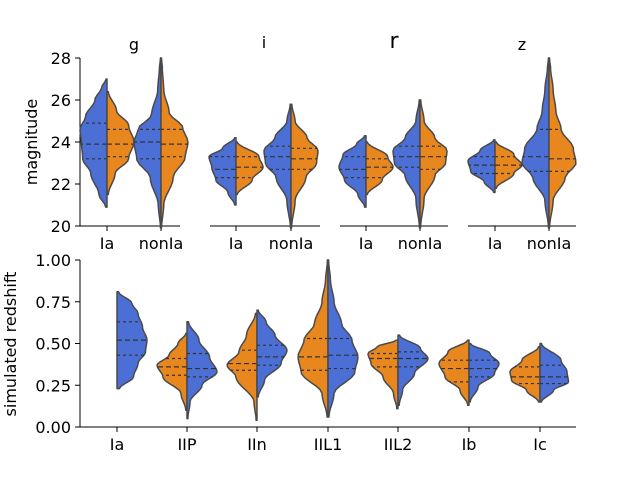 The width and height of the screenshot is (640, 480). Describe the element at coordinates (383, 374) in the screenshot. I see `violin-IIL2-left` at that location.